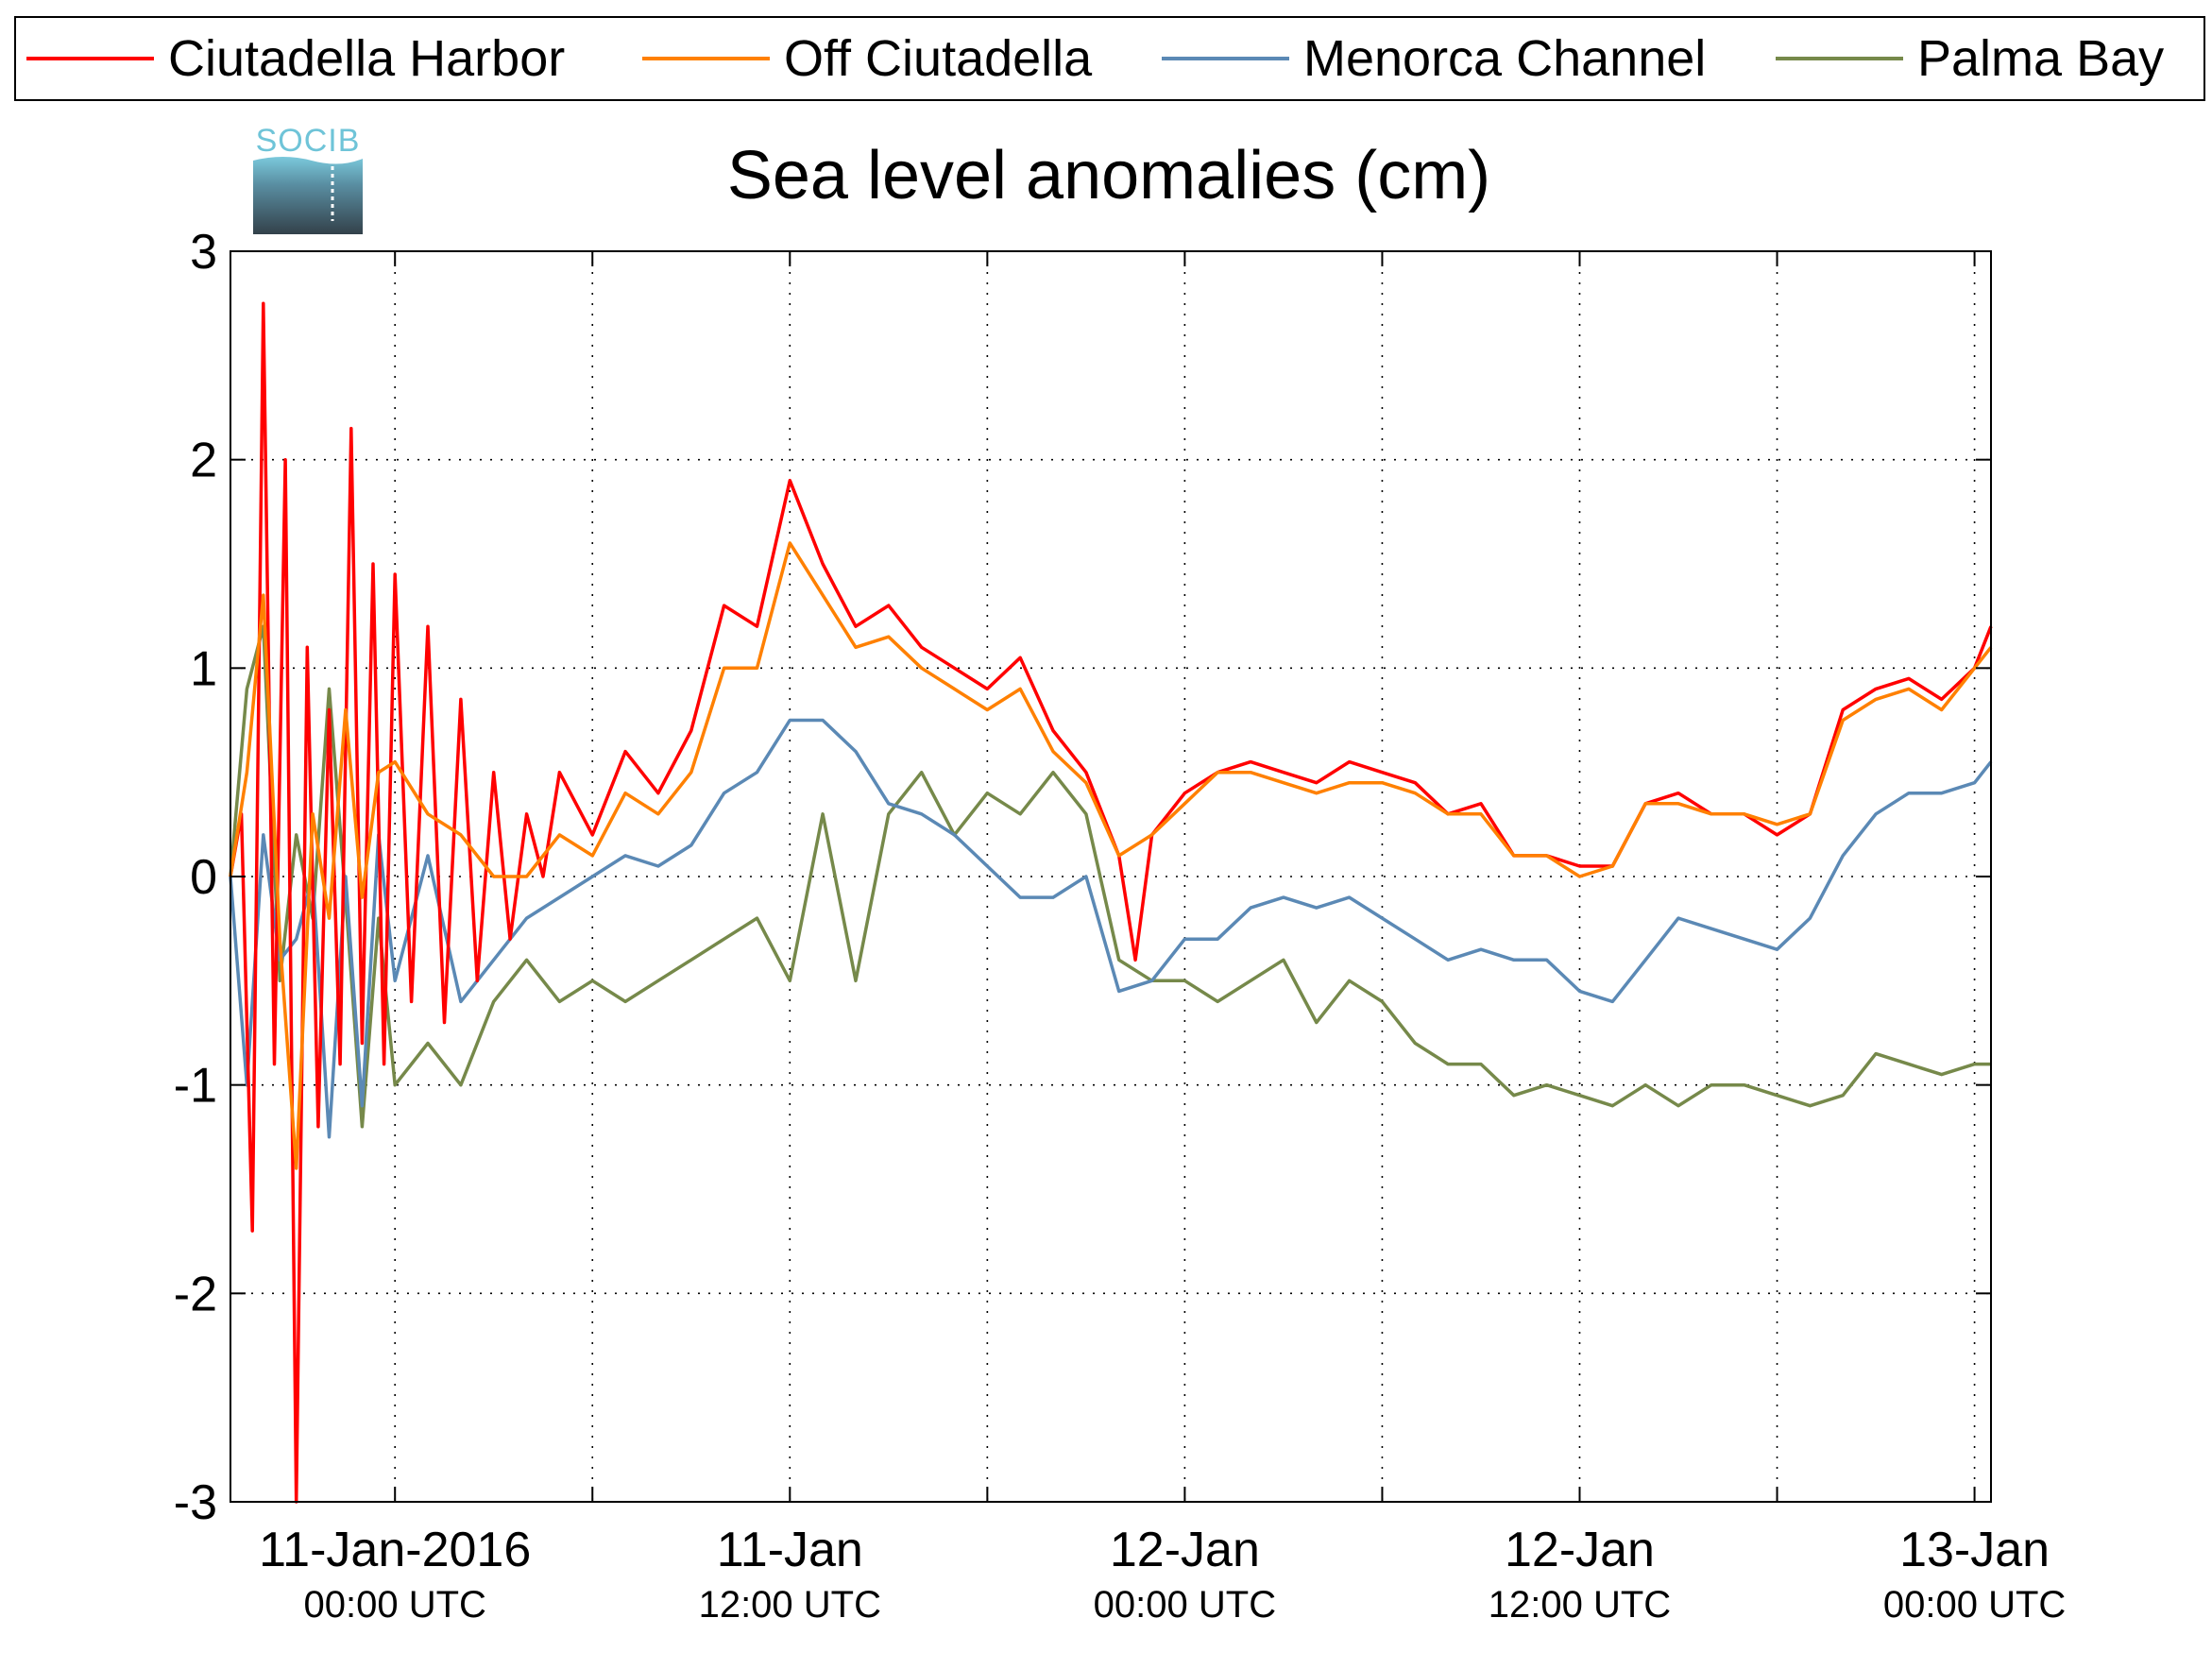 The width and height of the screenshot is (2212, 1669). What do you see at coordinates (1108, 176) in the screenshot?
I see `chart-title: Sea level anomalies (cm)` at bounding box center [1108, 176].